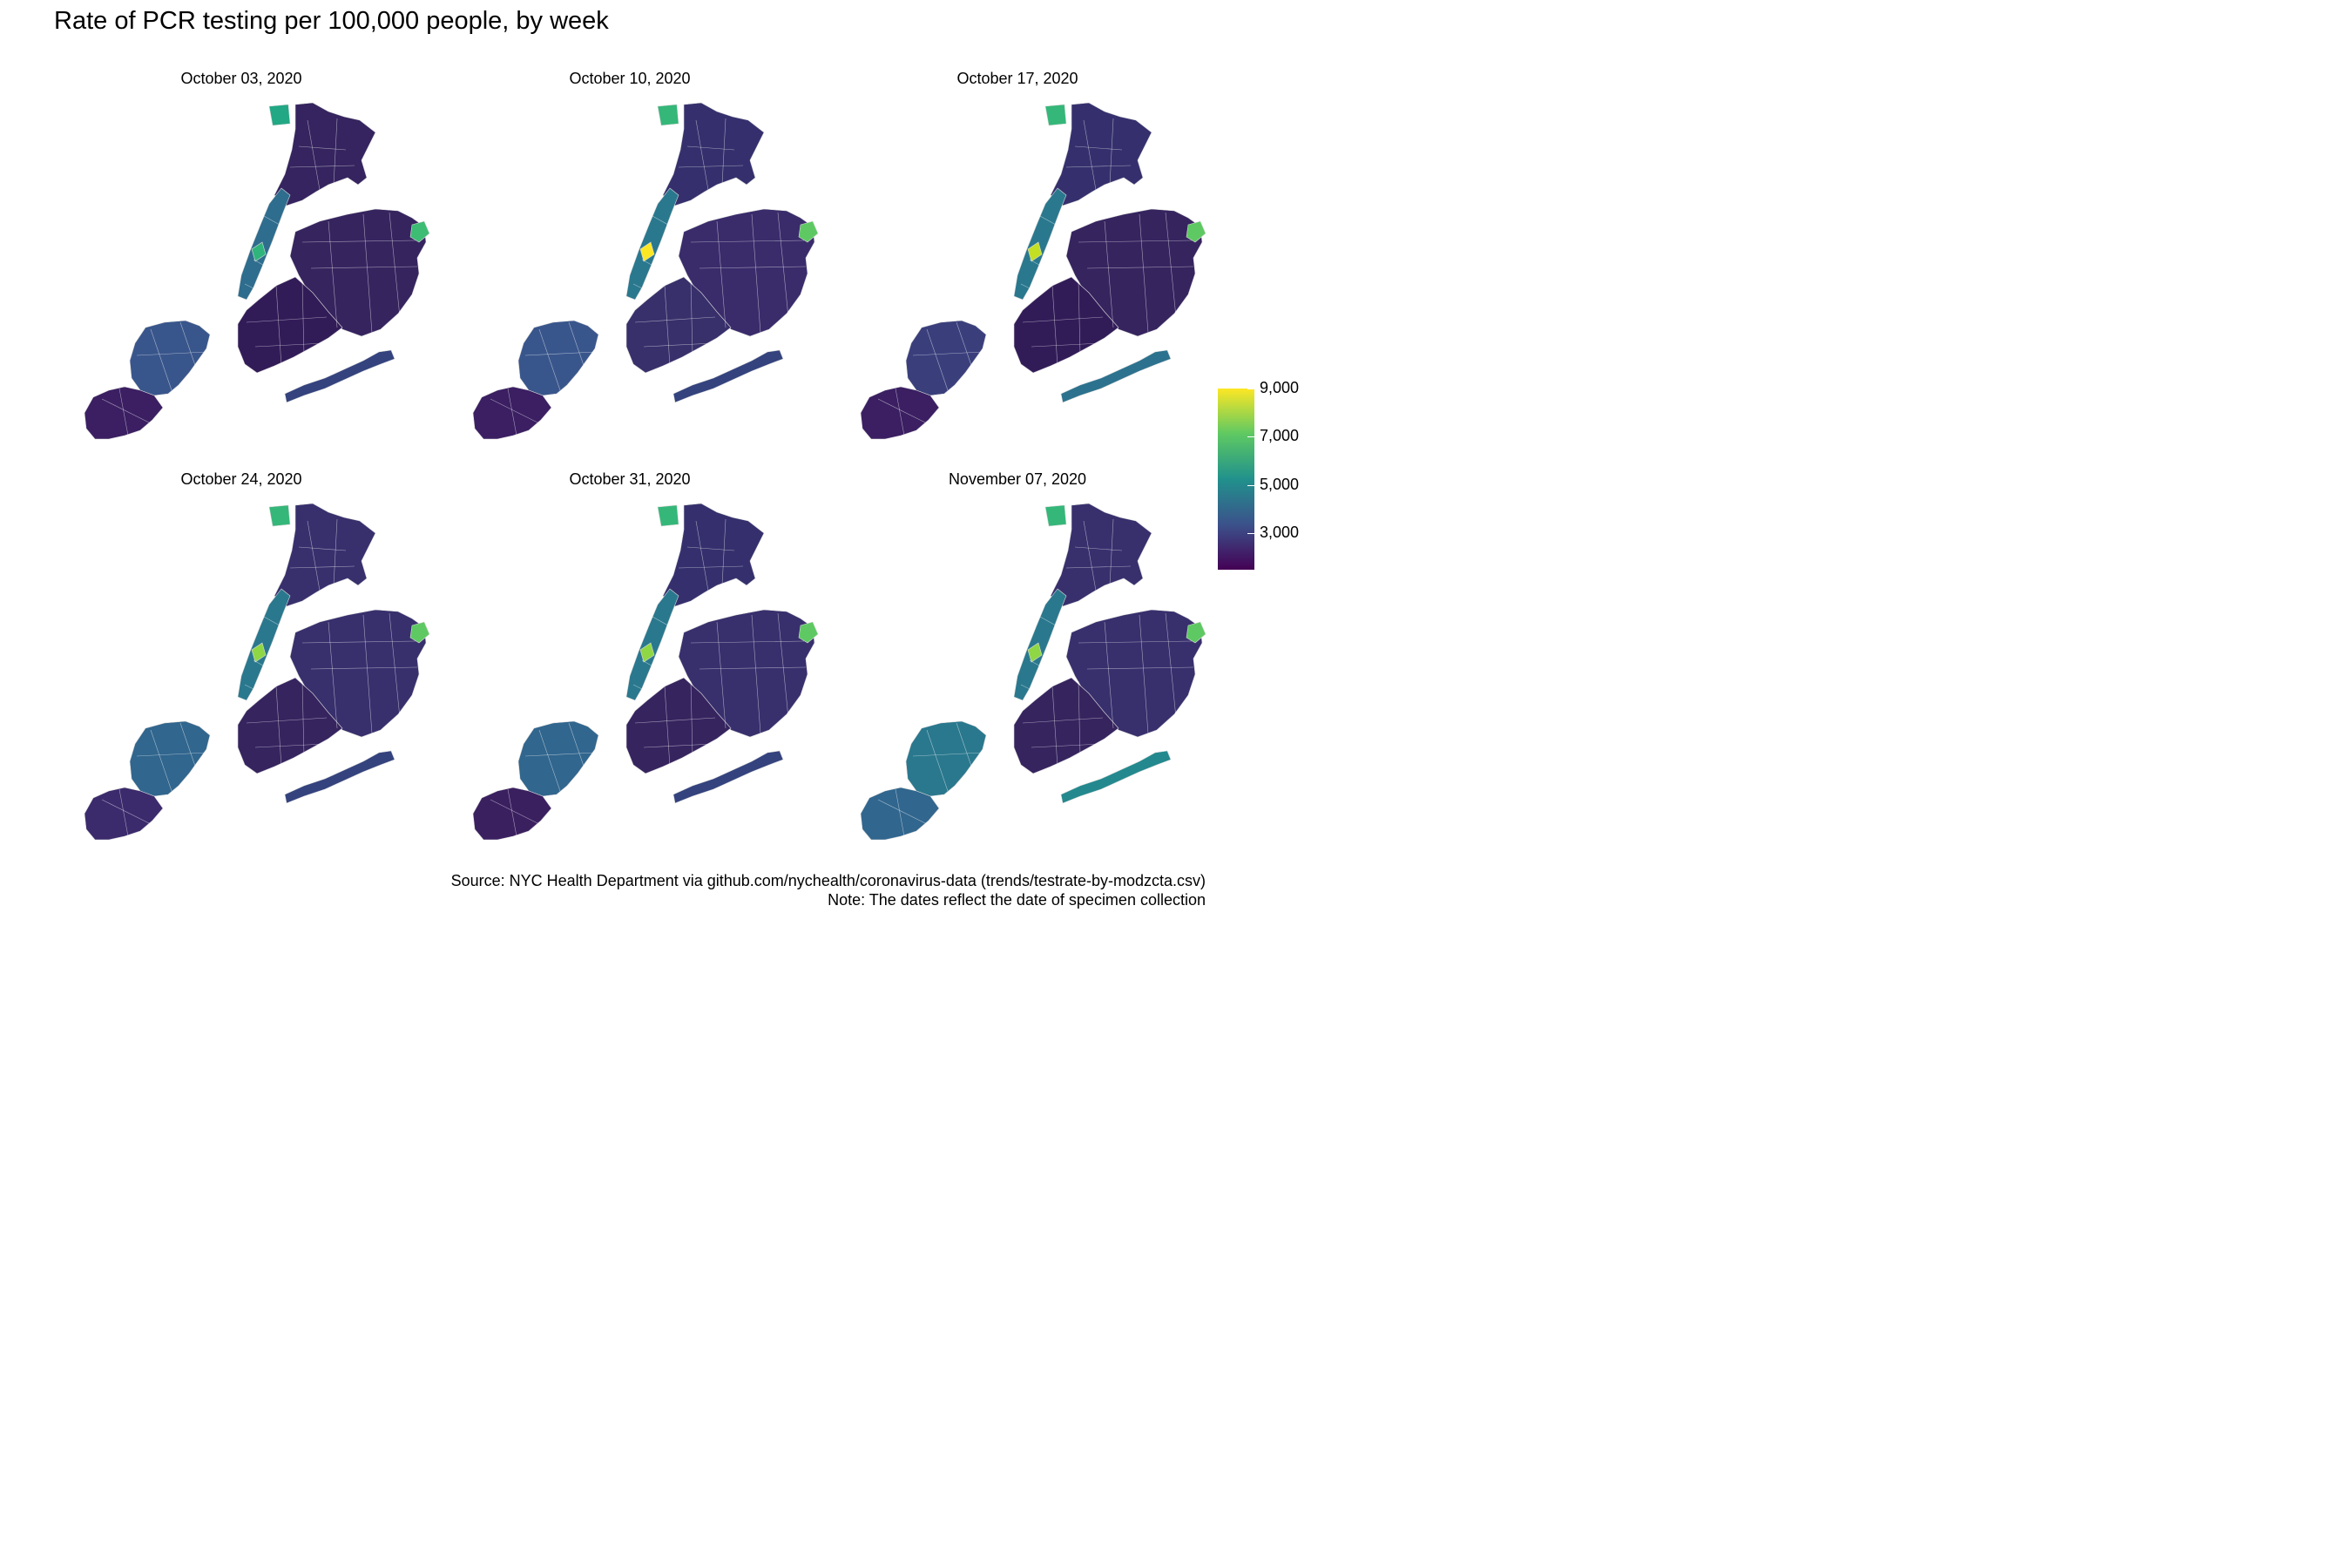 The image size is (2352, 1568). I want to click on panel-title: October 24, 2020, so click(241, 479).